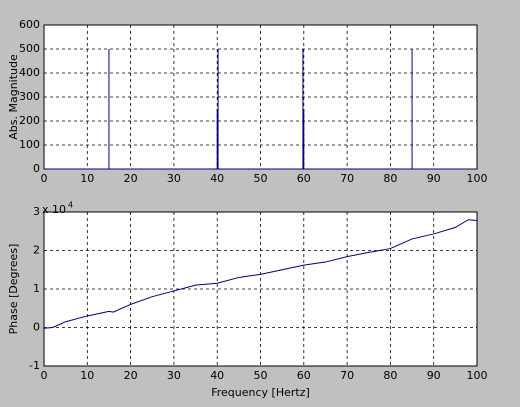 Image resolution: width=520 pixels, height=407 pixels. I want to click on y-tick-label: 300, so click(29, 96).